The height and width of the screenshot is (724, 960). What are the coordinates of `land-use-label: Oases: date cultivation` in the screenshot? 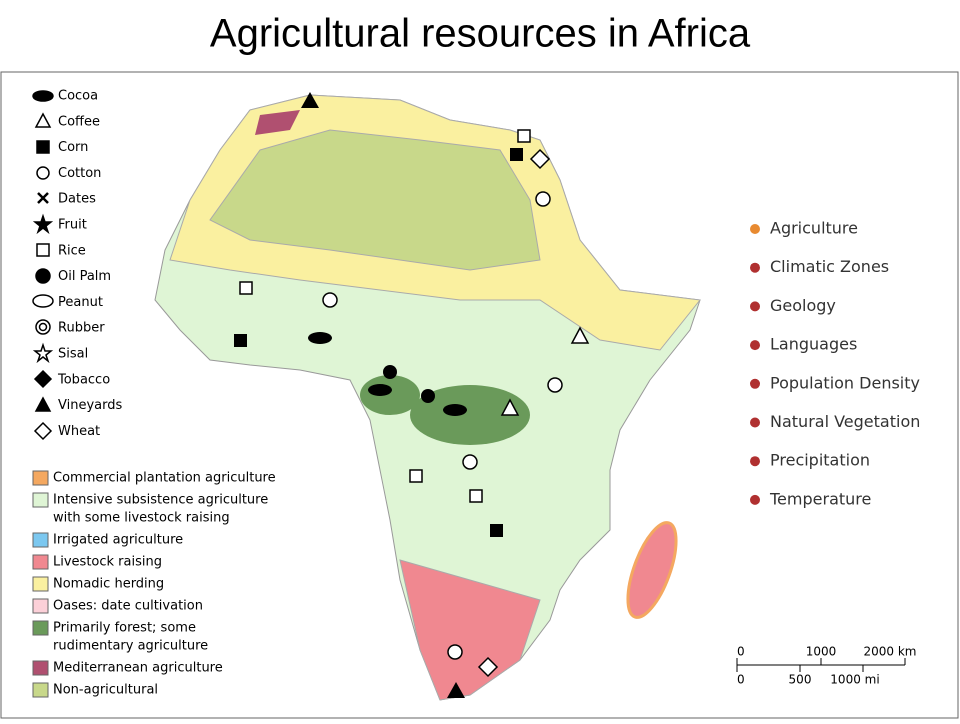 It's located at (128, 606).